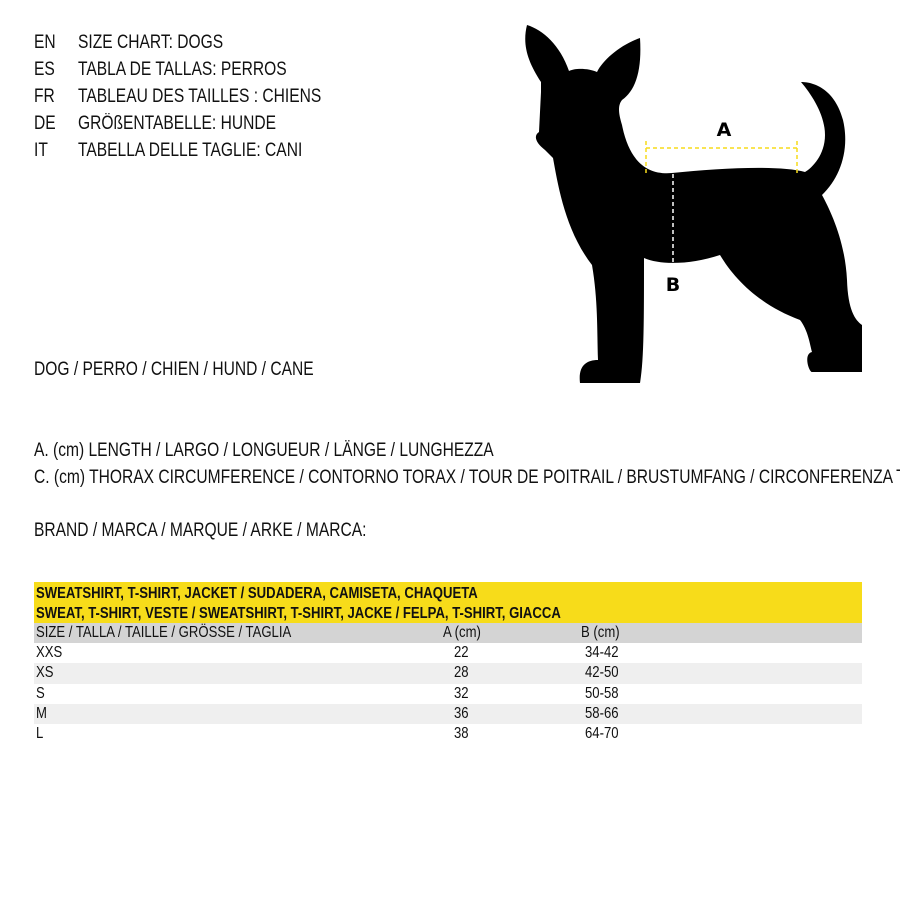 This screenshot has width=900, height=900. Describe the element at coordinates (40, 733) in the screenshot. I see `size-cell: L` at that location.